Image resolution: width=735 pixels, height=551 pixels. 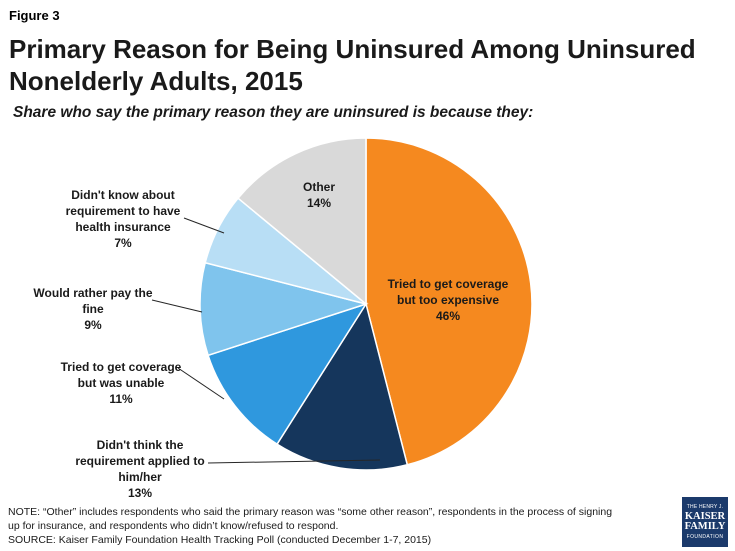 I want to click on leader-line-rather-pay-fine, so click(x=177, y=306).